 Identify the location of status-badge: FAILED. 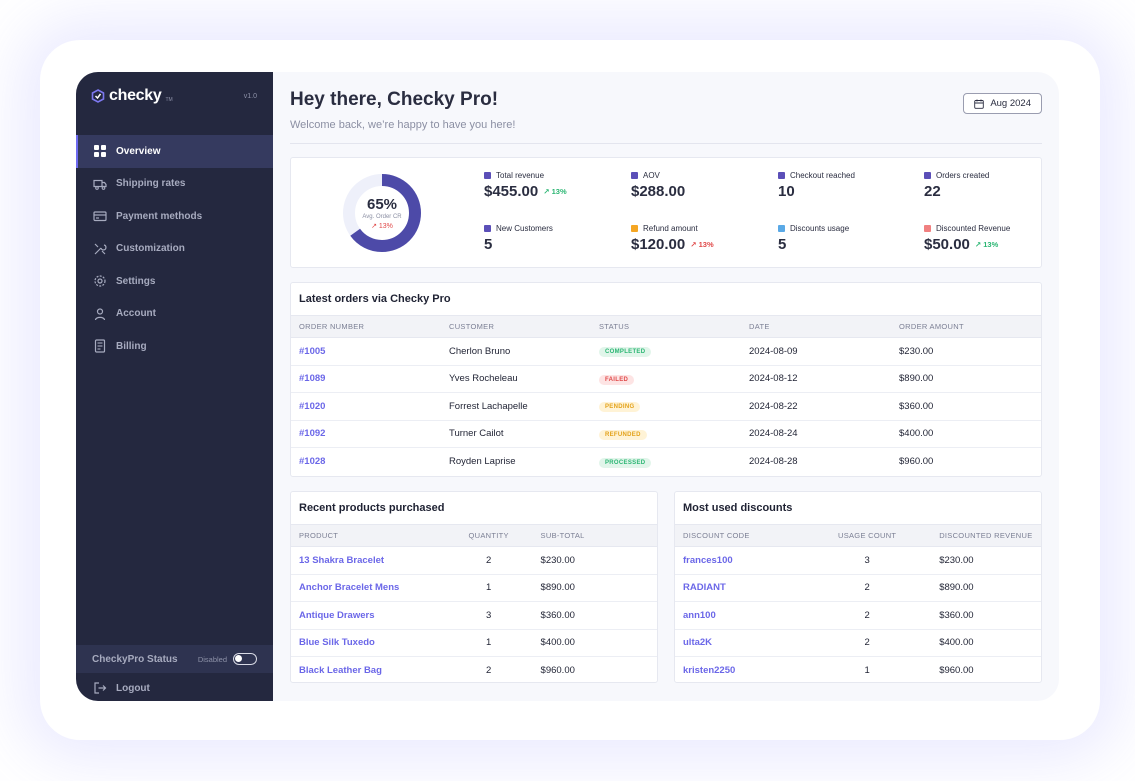
(617, 379).